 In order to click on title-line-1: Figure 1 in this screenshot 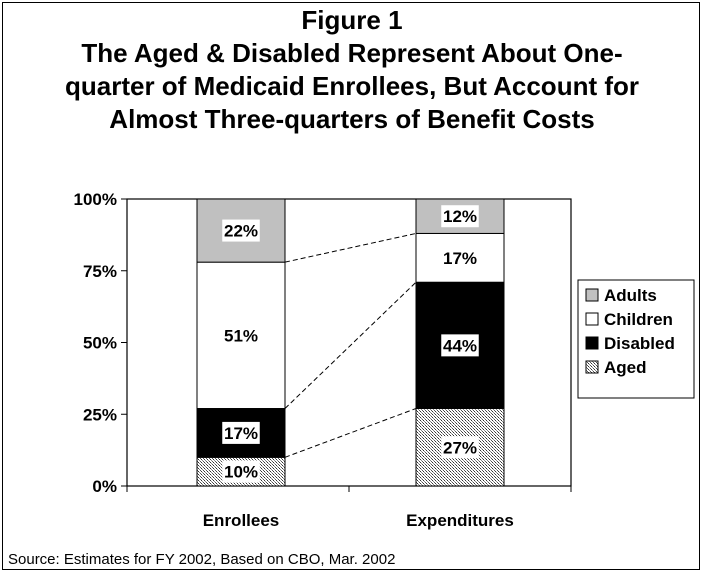, I will do `click(352, 20)`.